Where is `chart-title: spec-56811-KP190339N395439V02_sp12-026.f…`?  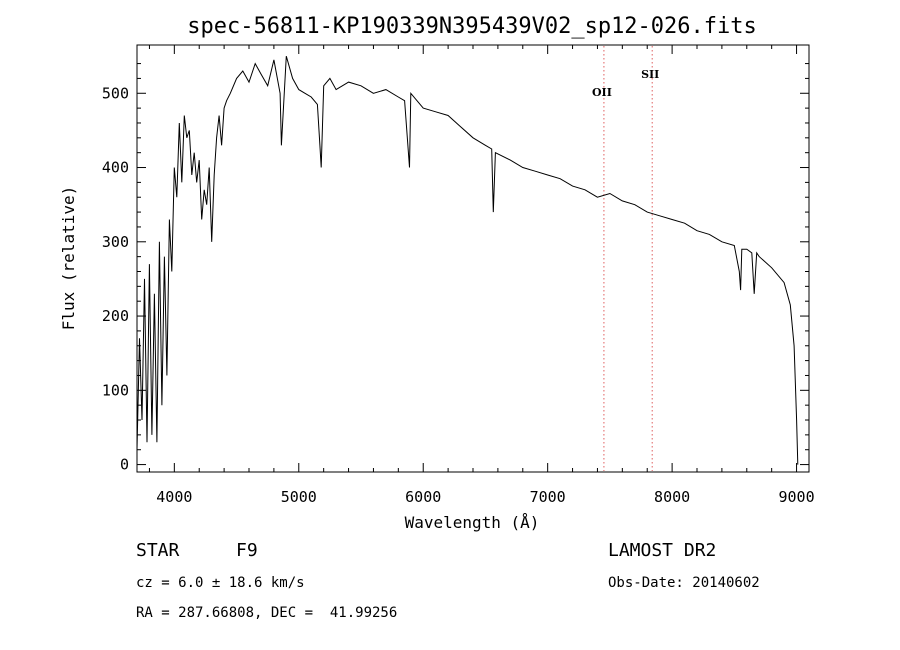 chart-title: spec-56811-KP190339N395439V02_sp12-026.f… is located at coordinates (472, 26).